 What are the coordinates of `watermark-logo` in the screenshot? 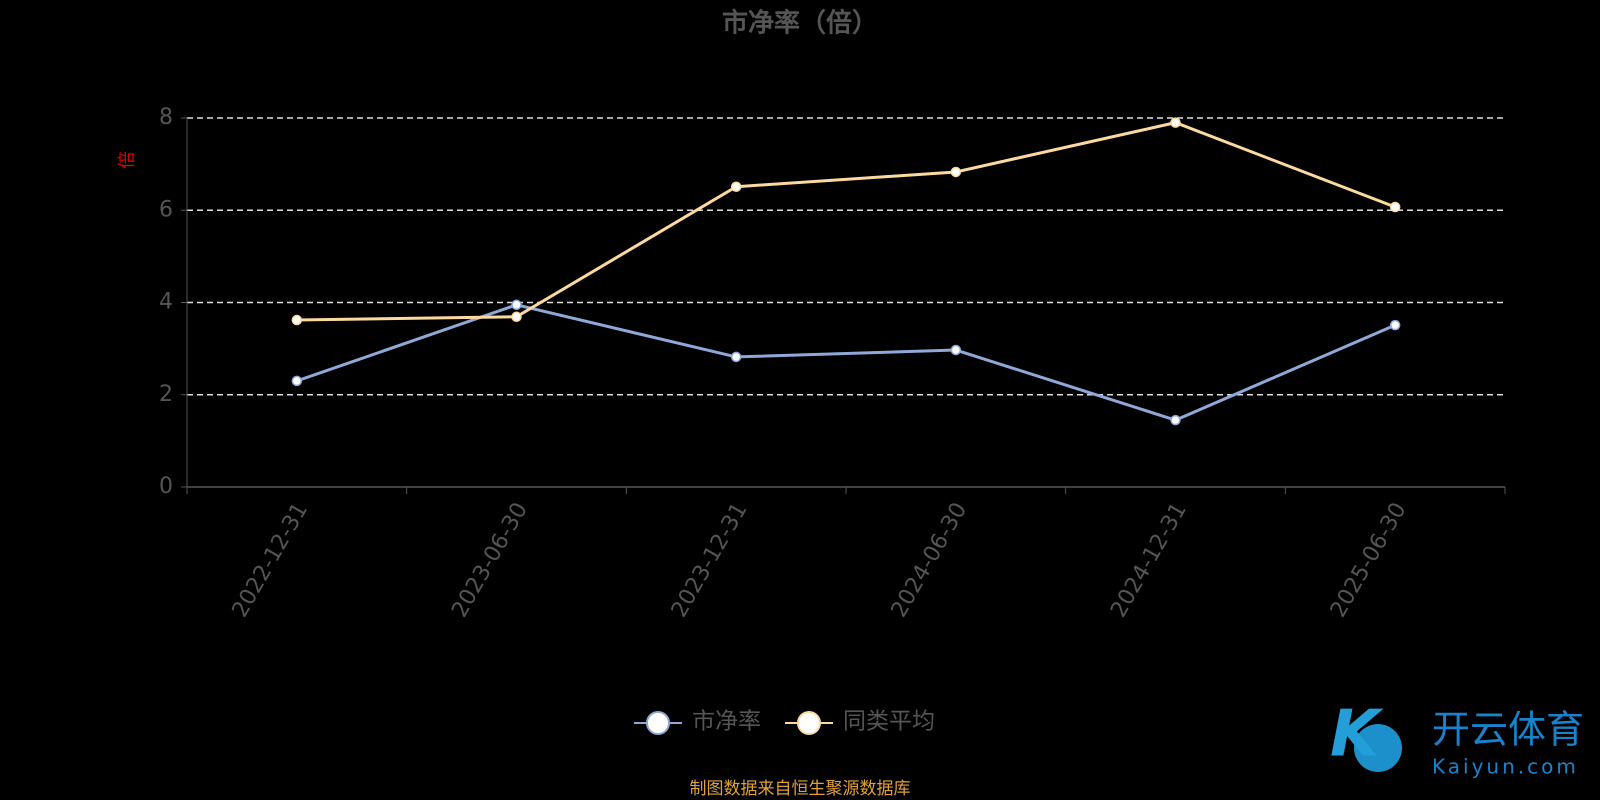 It's located at (1378, 748).